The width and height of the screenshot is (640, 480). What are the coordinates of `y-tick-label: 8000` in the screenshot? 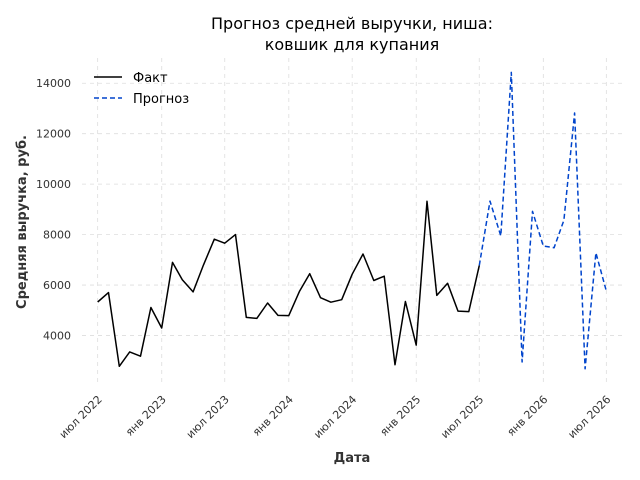 It's located at (57, 235).